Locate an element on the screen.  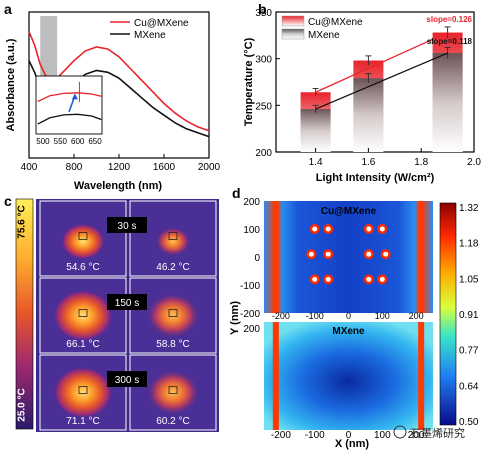
colorbar-tick-label-d: 1.18 is located at coordinates (469, 244).